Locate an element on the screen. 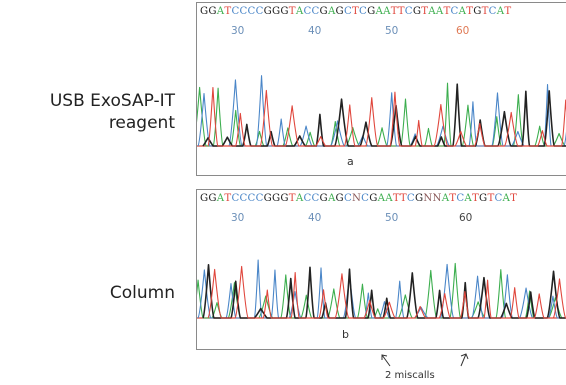 This screenshot has height=385, width=566. position-50-b: 50 is located at coordinates (392, 218).